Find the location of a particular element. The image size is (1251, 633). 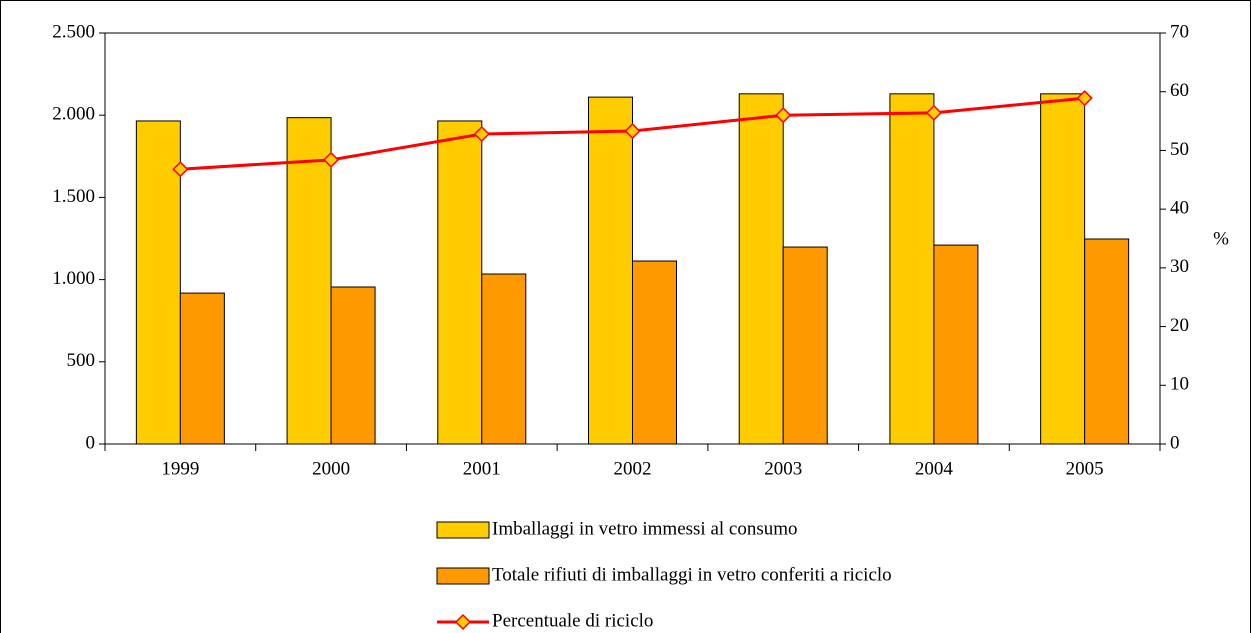

legend-marker is located at coordinates (463, 622).